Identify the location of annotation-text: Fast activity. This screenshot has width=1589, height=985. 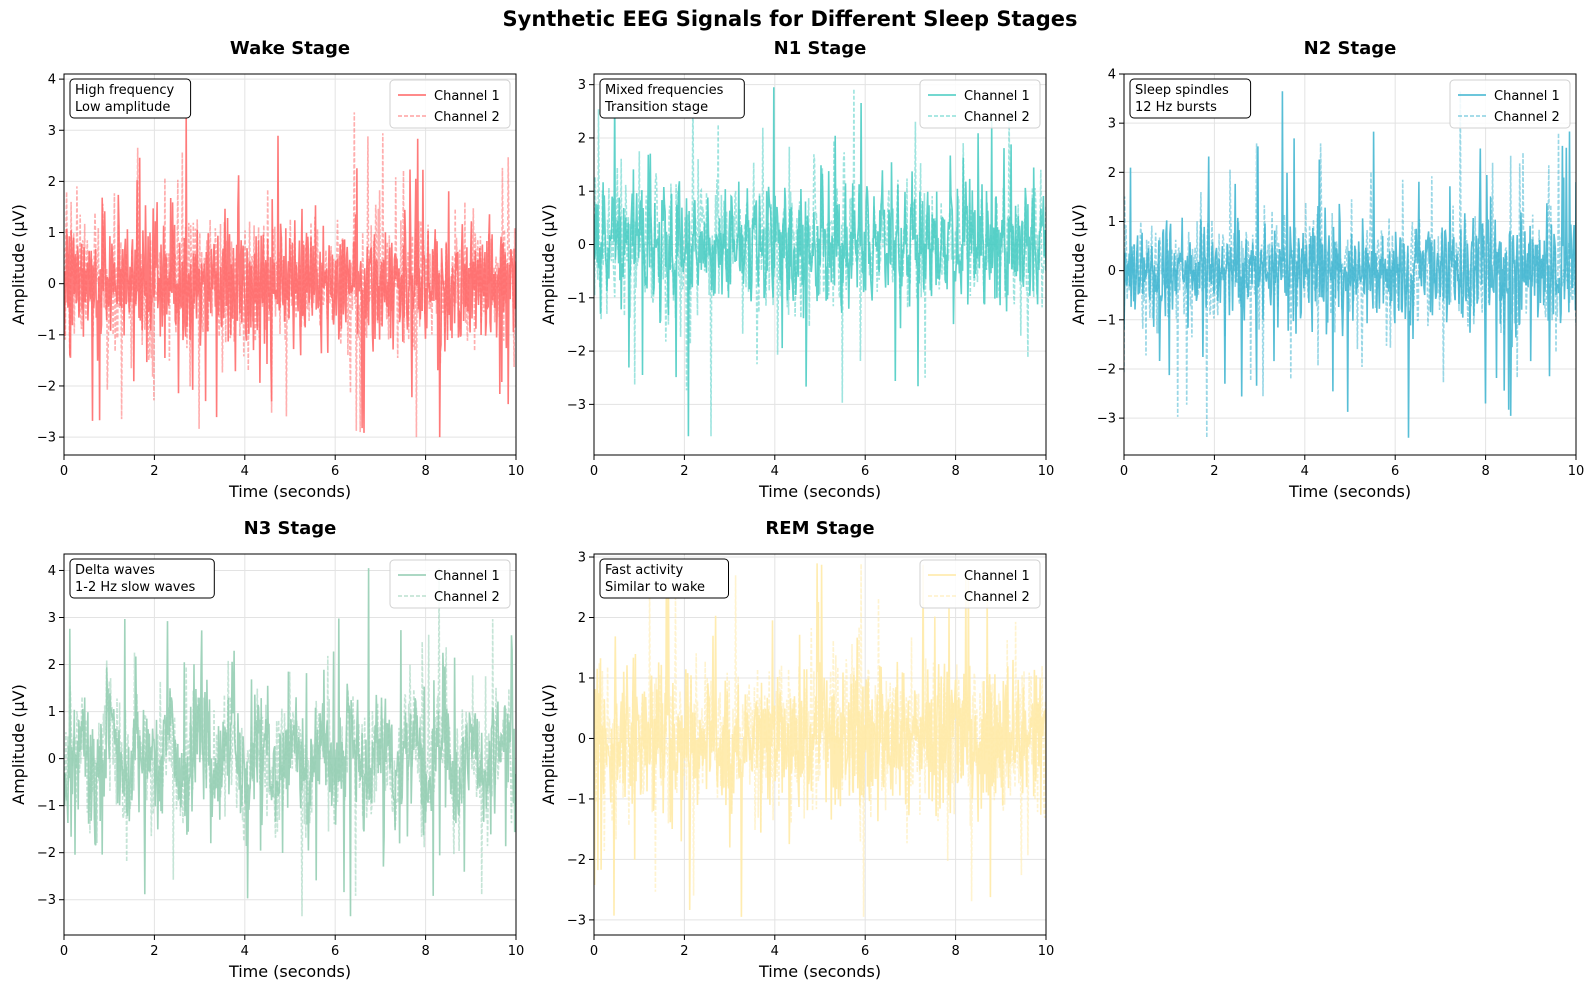
(644, 570).